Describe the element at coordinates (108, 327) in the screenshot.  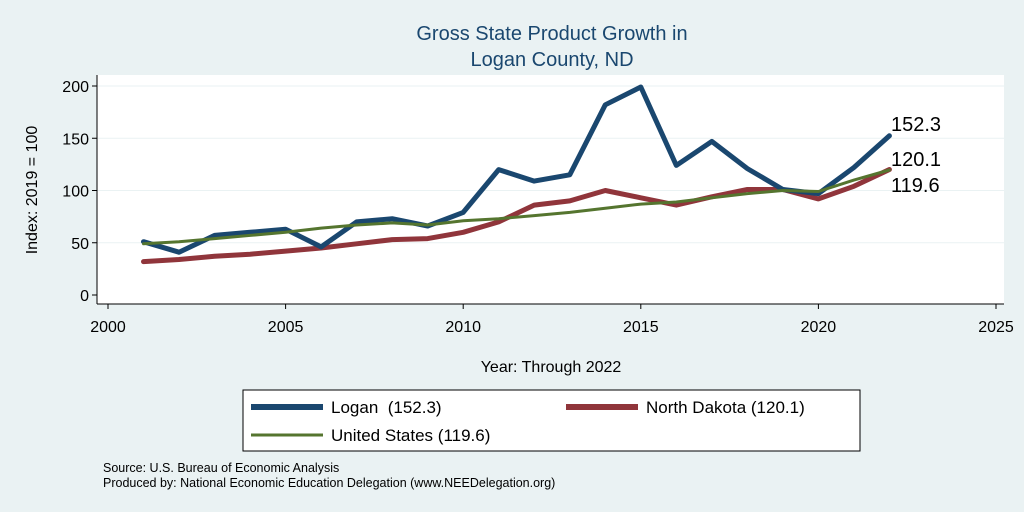
I see `x-tick-label-2000: 2000` at that location.